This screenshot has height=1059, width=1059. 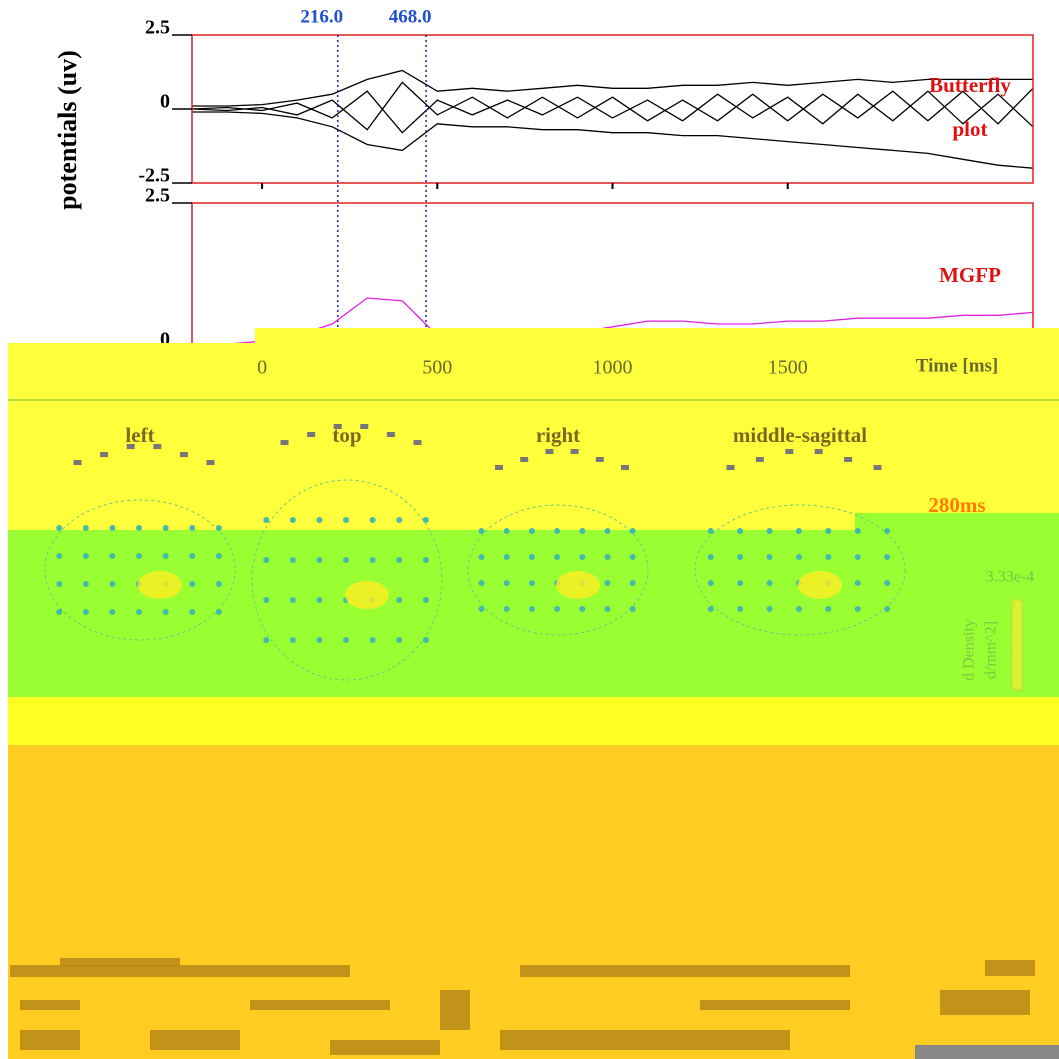 I want to click on x-tick-label: 1000, so click(x=613, y=368).